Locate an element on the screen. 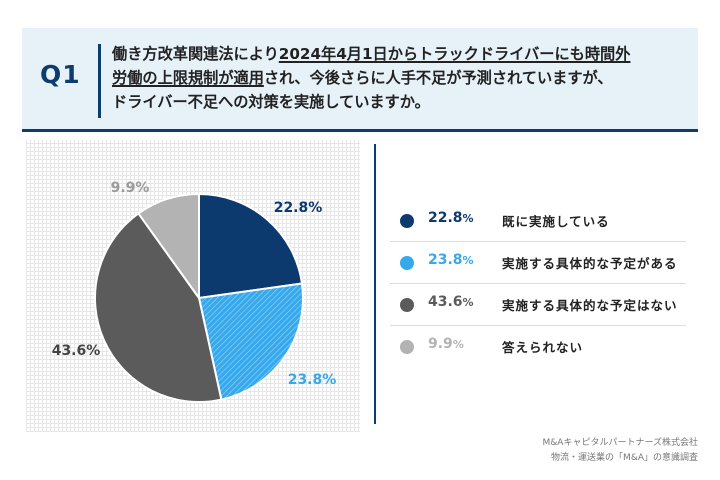 Image resolution: width=720 pixels, height=480 pixels. pie-slice-label: 23.8% is located at coordinates (312, 380).